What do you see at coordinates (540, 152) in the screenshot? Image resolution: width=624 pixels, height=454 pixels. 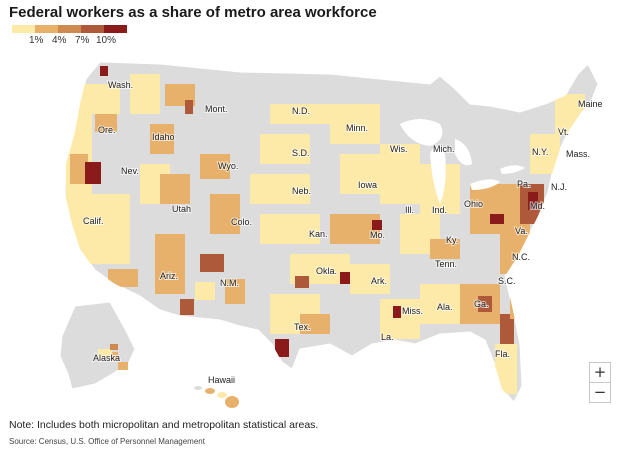 I see `state-label: N.Y.` at bounding box center [540, 152].